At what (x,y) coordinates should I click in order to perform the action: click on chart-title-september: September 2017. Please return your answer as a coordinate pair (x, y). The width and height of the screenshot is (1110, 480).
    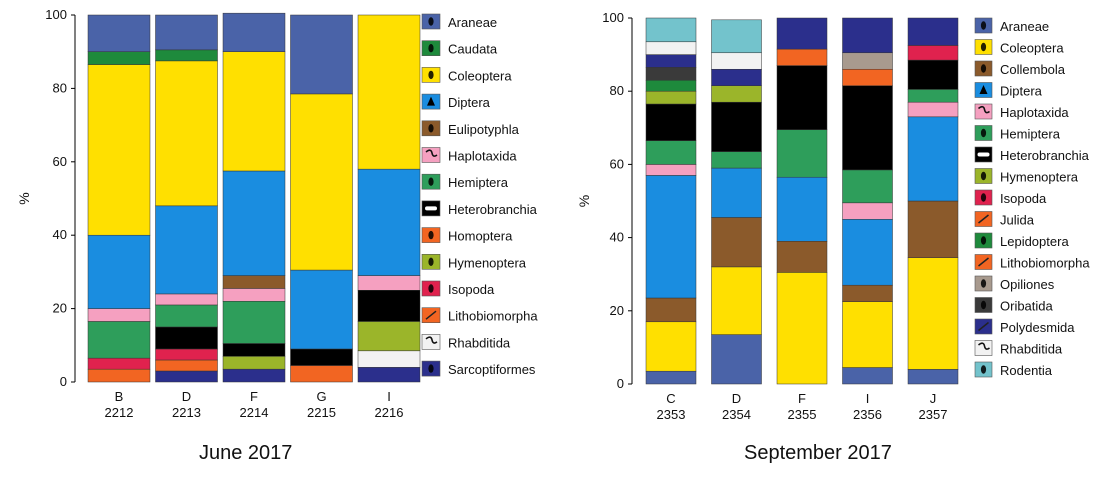
    Looking at the image, I should click on (818, 453).